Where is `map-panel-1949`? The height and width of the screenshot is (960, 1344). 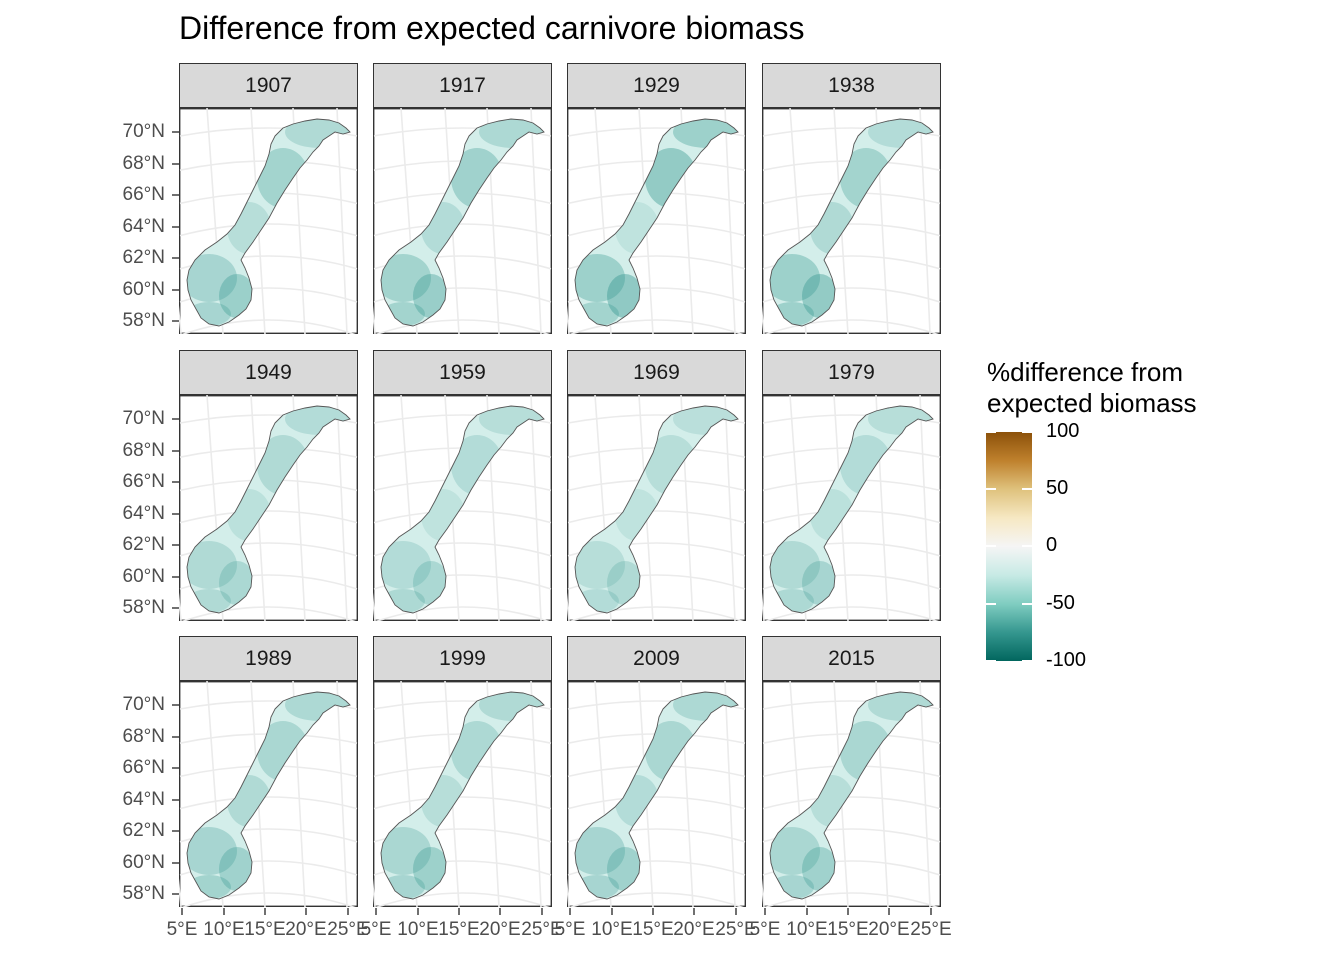
map-panel-1949 is located at coordinates (268, 508).